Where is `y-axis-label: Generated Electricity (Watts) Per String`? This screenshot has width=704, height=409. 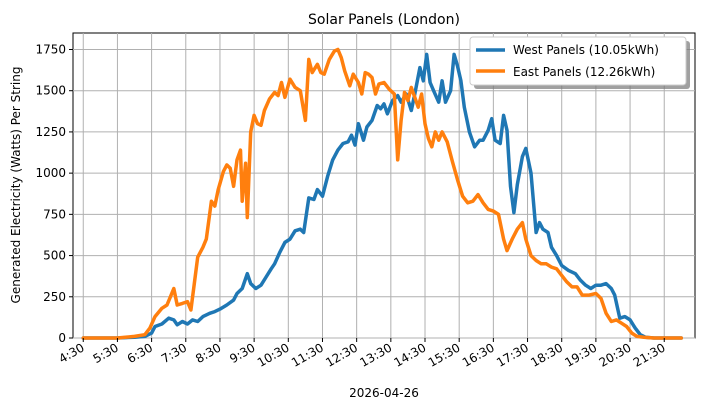 y-axis-label: Generated Electricity (Watts) Per String is located at coordinates (16, 185).